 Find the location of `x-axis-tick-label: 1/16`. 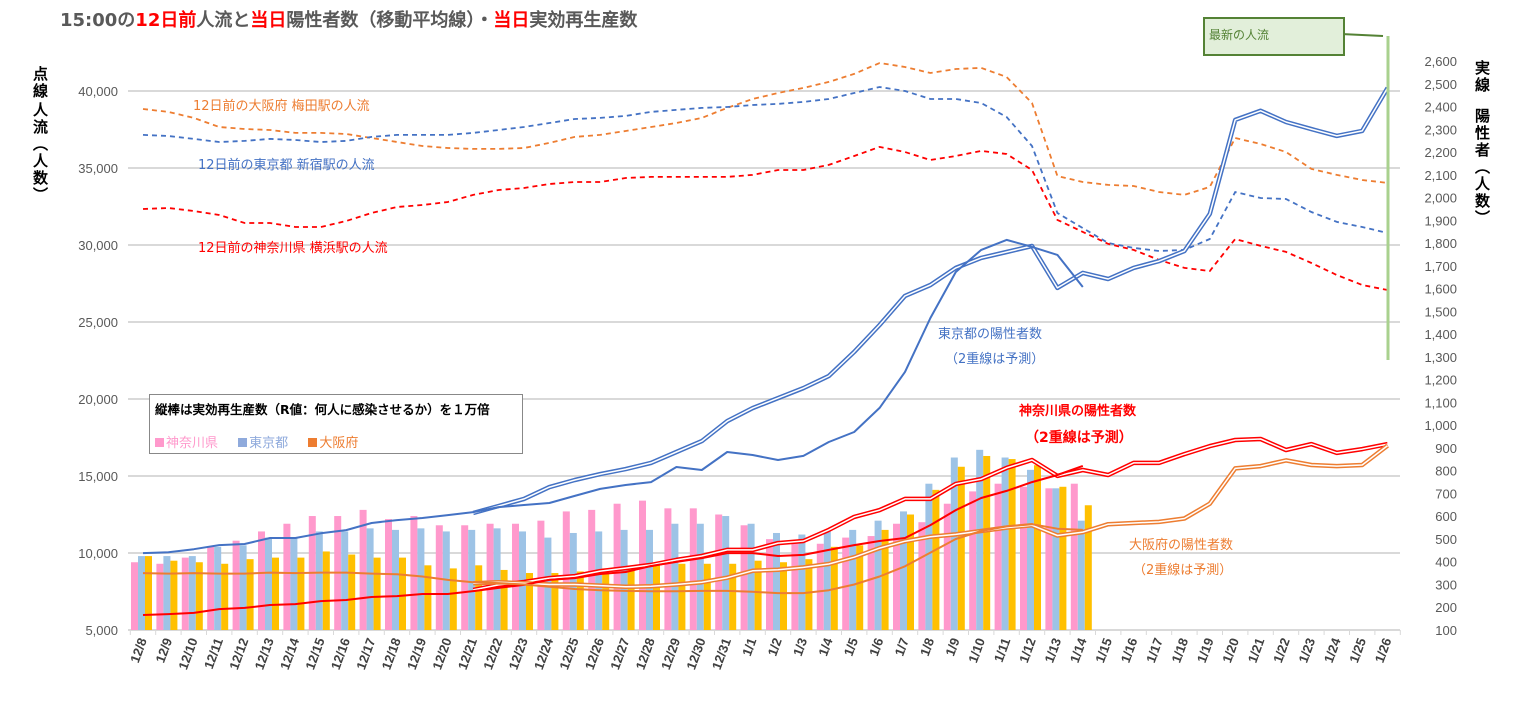

x-axis-tick-label: 1/16 is located at coordinates (1129, 650).